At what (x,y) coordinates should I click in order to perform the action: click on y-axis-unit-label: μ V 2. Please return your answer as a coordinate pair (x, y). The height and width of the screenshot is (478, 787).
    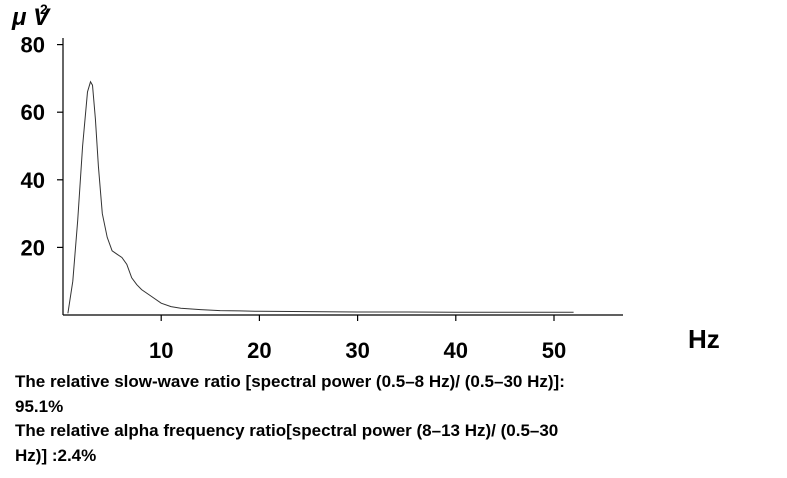
    Looking at the image, I should click on (31, 16).